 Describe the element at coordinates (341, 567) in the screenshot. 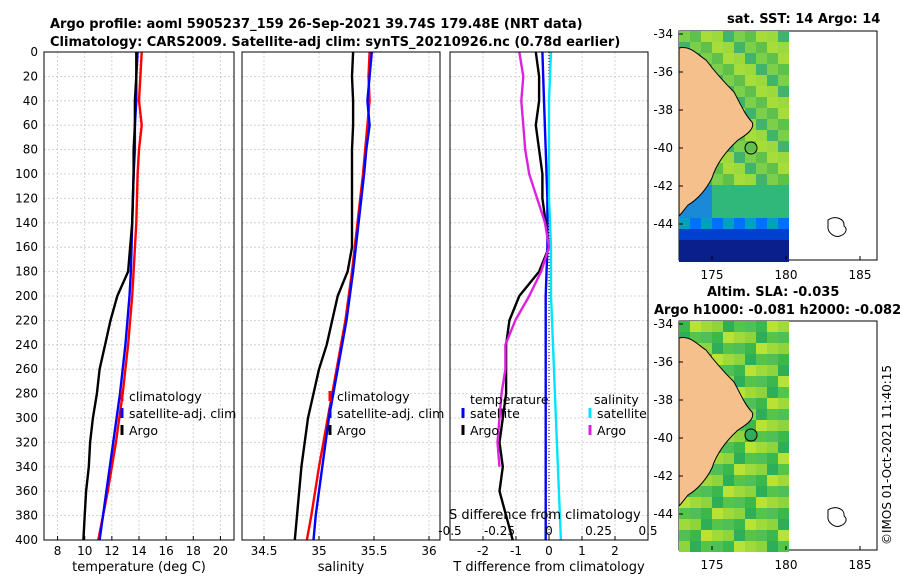

I see `x-axis-label: salinity` at that location.